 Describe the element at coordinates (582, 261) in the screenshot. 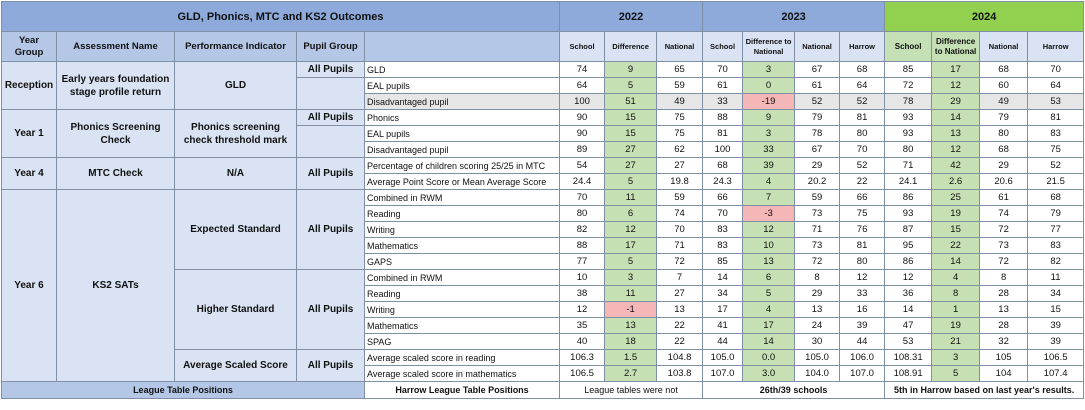

I see `value-cell: 77` at that location.